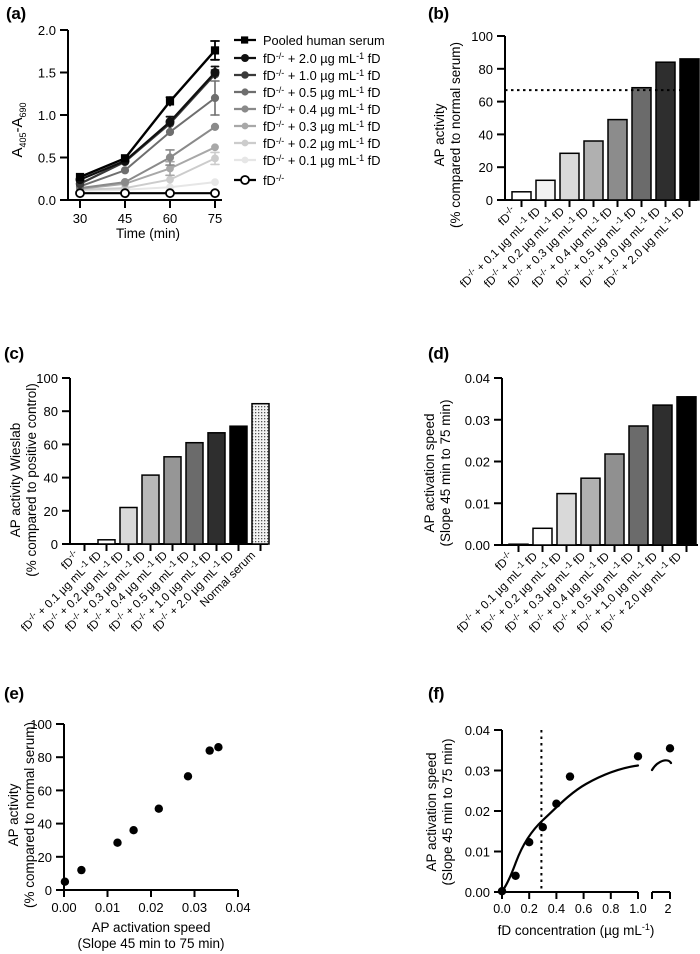  Describe the element at coordinates (501, 909) in the screenshot. I see `svg-text: 0.0` at that location.